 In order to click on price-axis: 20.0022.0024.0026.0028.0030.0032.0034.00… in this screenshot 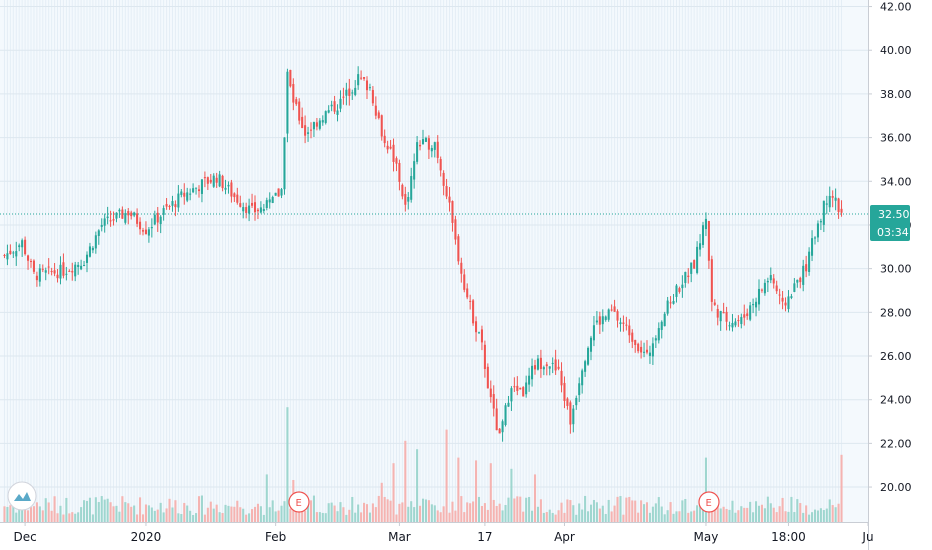, I will do `click(900, 275)`.